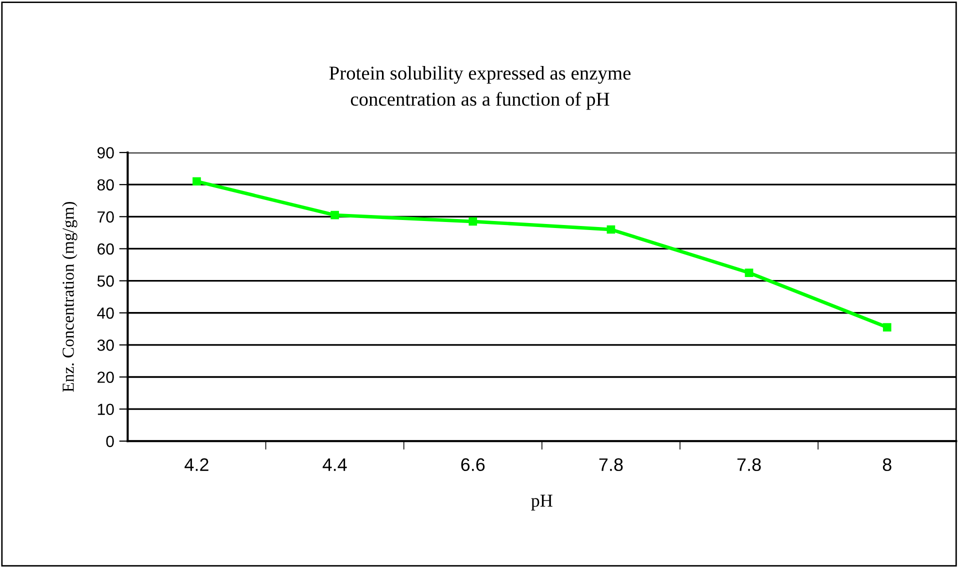 Image resolution: width=960 pixels, height=567 pixels. What do you see at coordinates (105, 345) in the screenshot?
I see `y-tick-label: 30` at bounding box center [105, 345].